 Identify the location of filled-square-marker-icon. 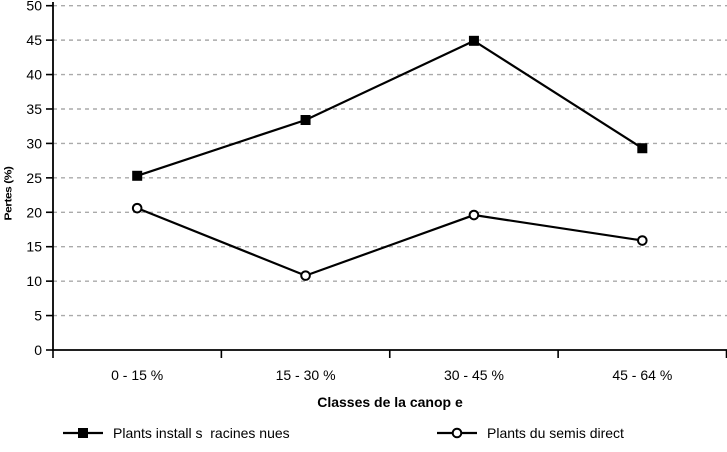
(83, 433).